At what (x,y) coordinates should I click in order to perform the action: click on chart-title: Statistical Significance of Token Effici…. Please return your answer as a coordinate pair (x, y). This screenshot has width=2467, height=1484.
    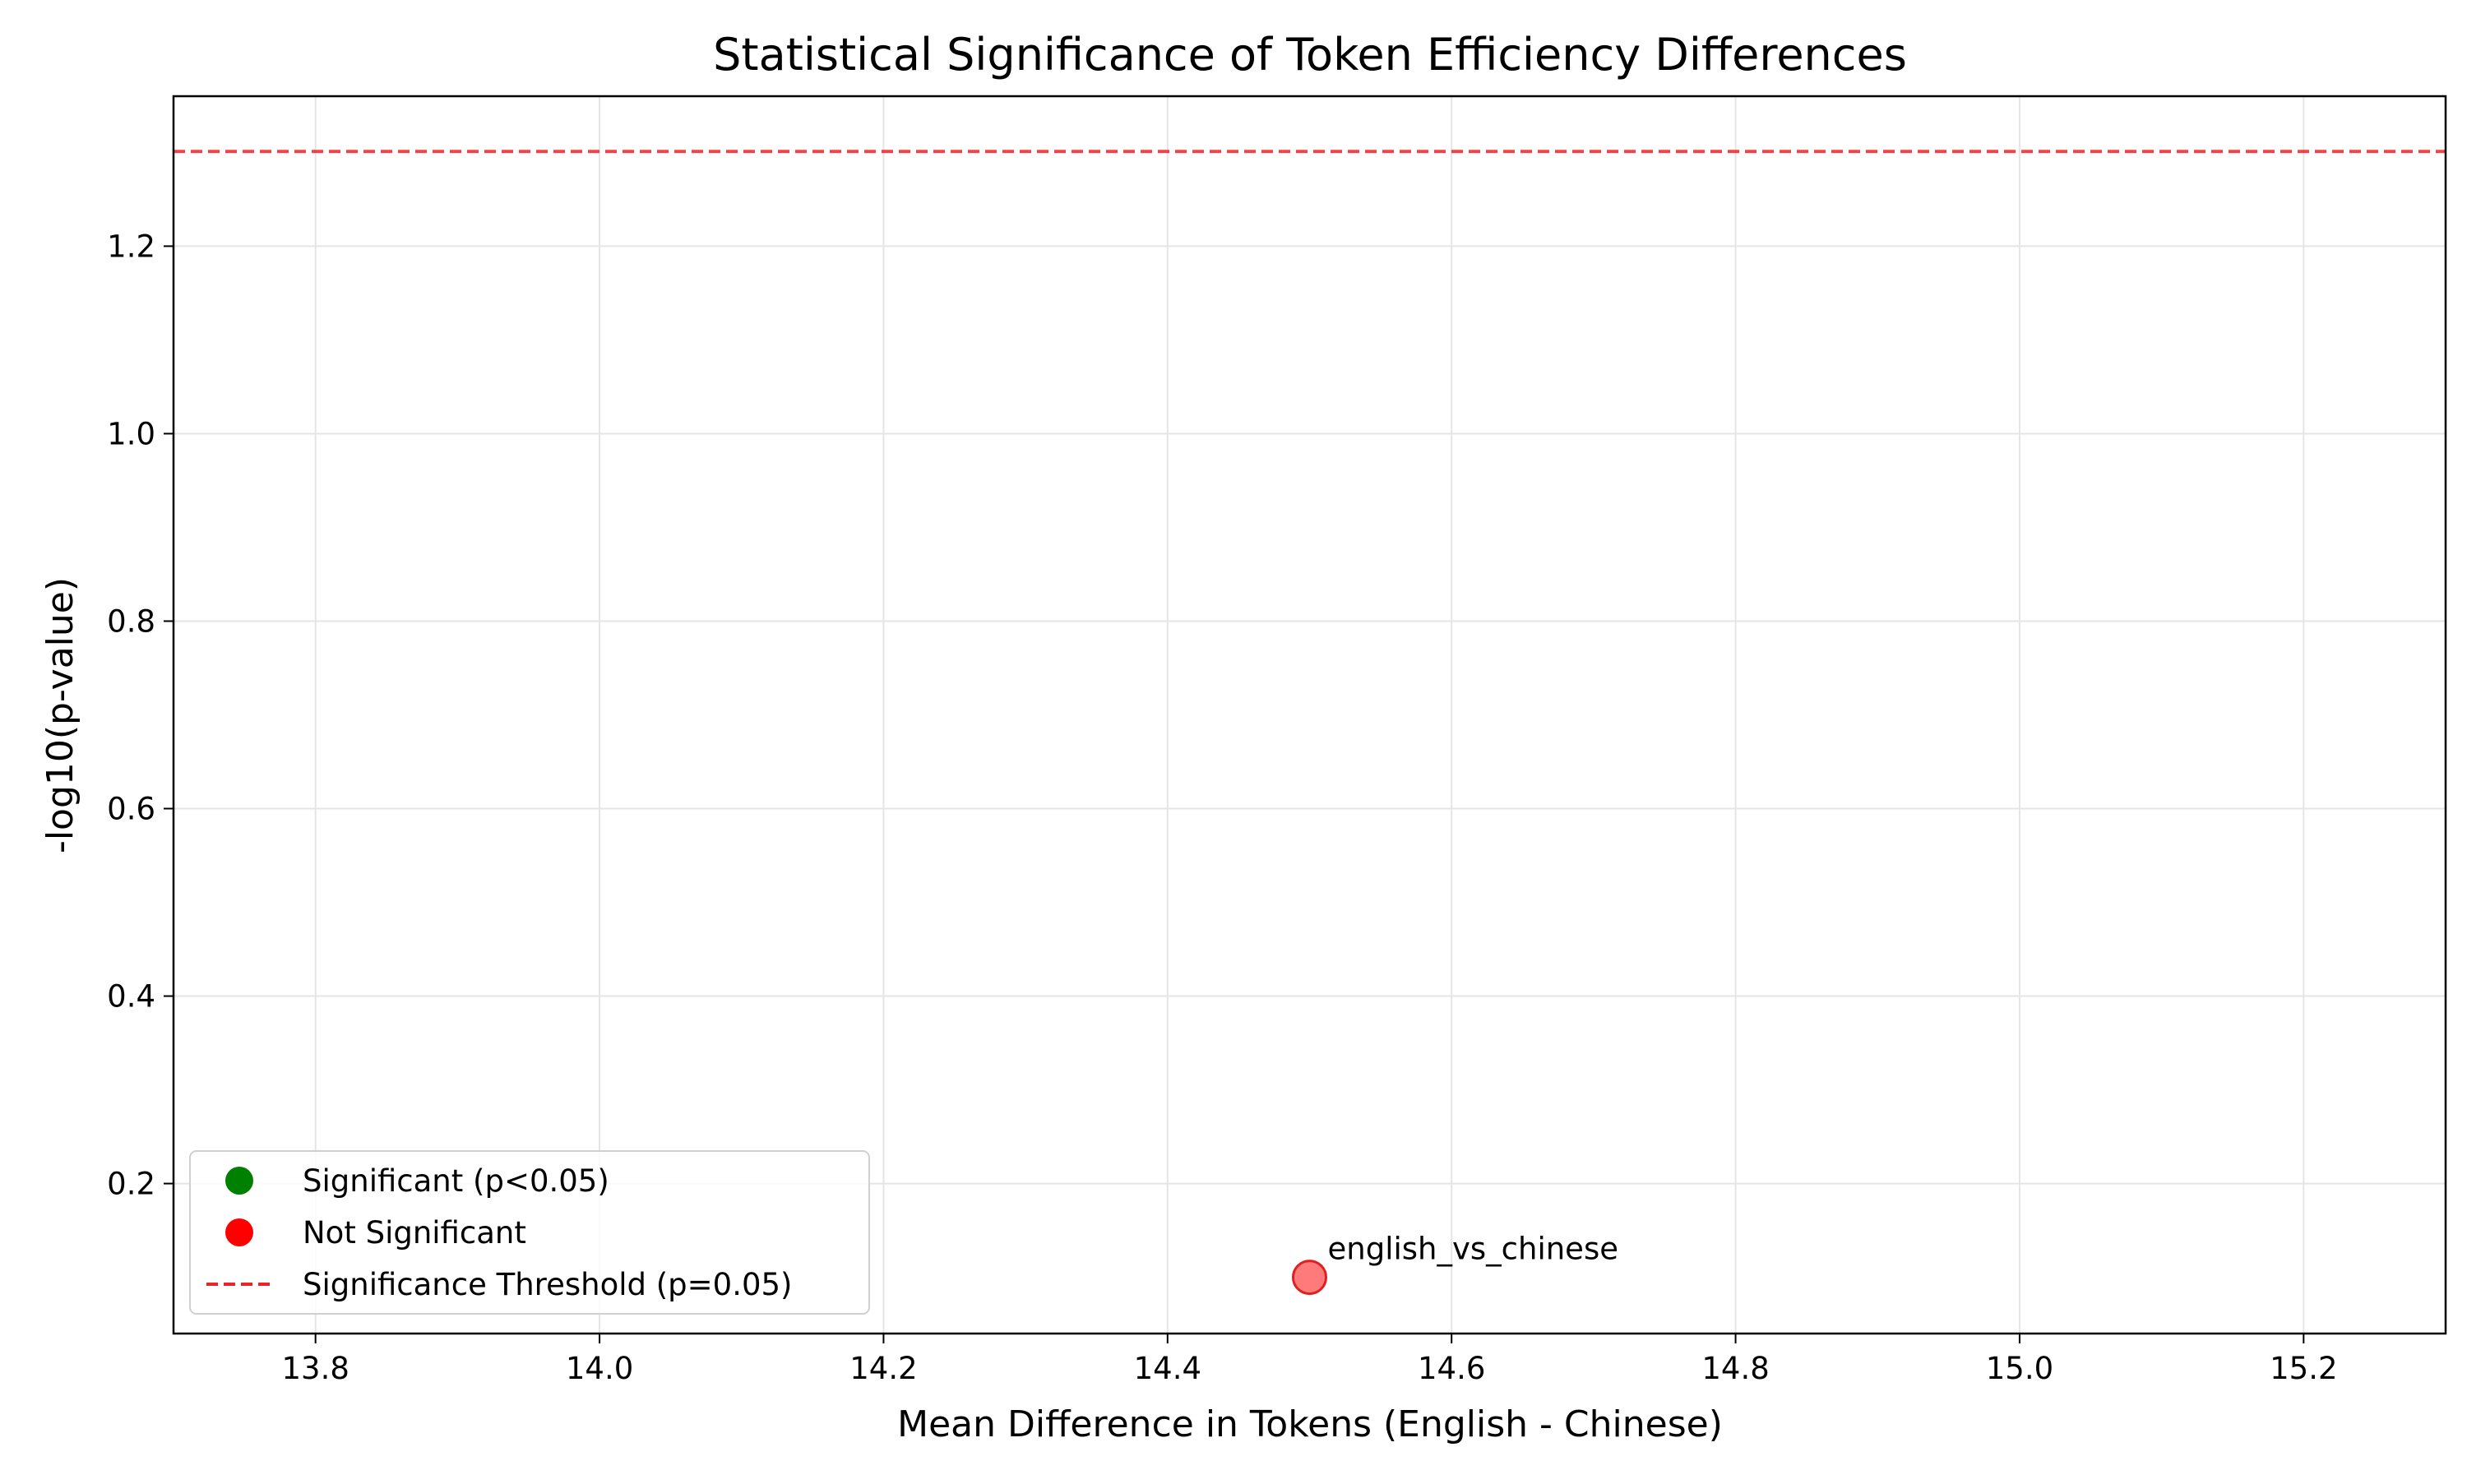
    Looking at the image, I should click on (1310, 55).